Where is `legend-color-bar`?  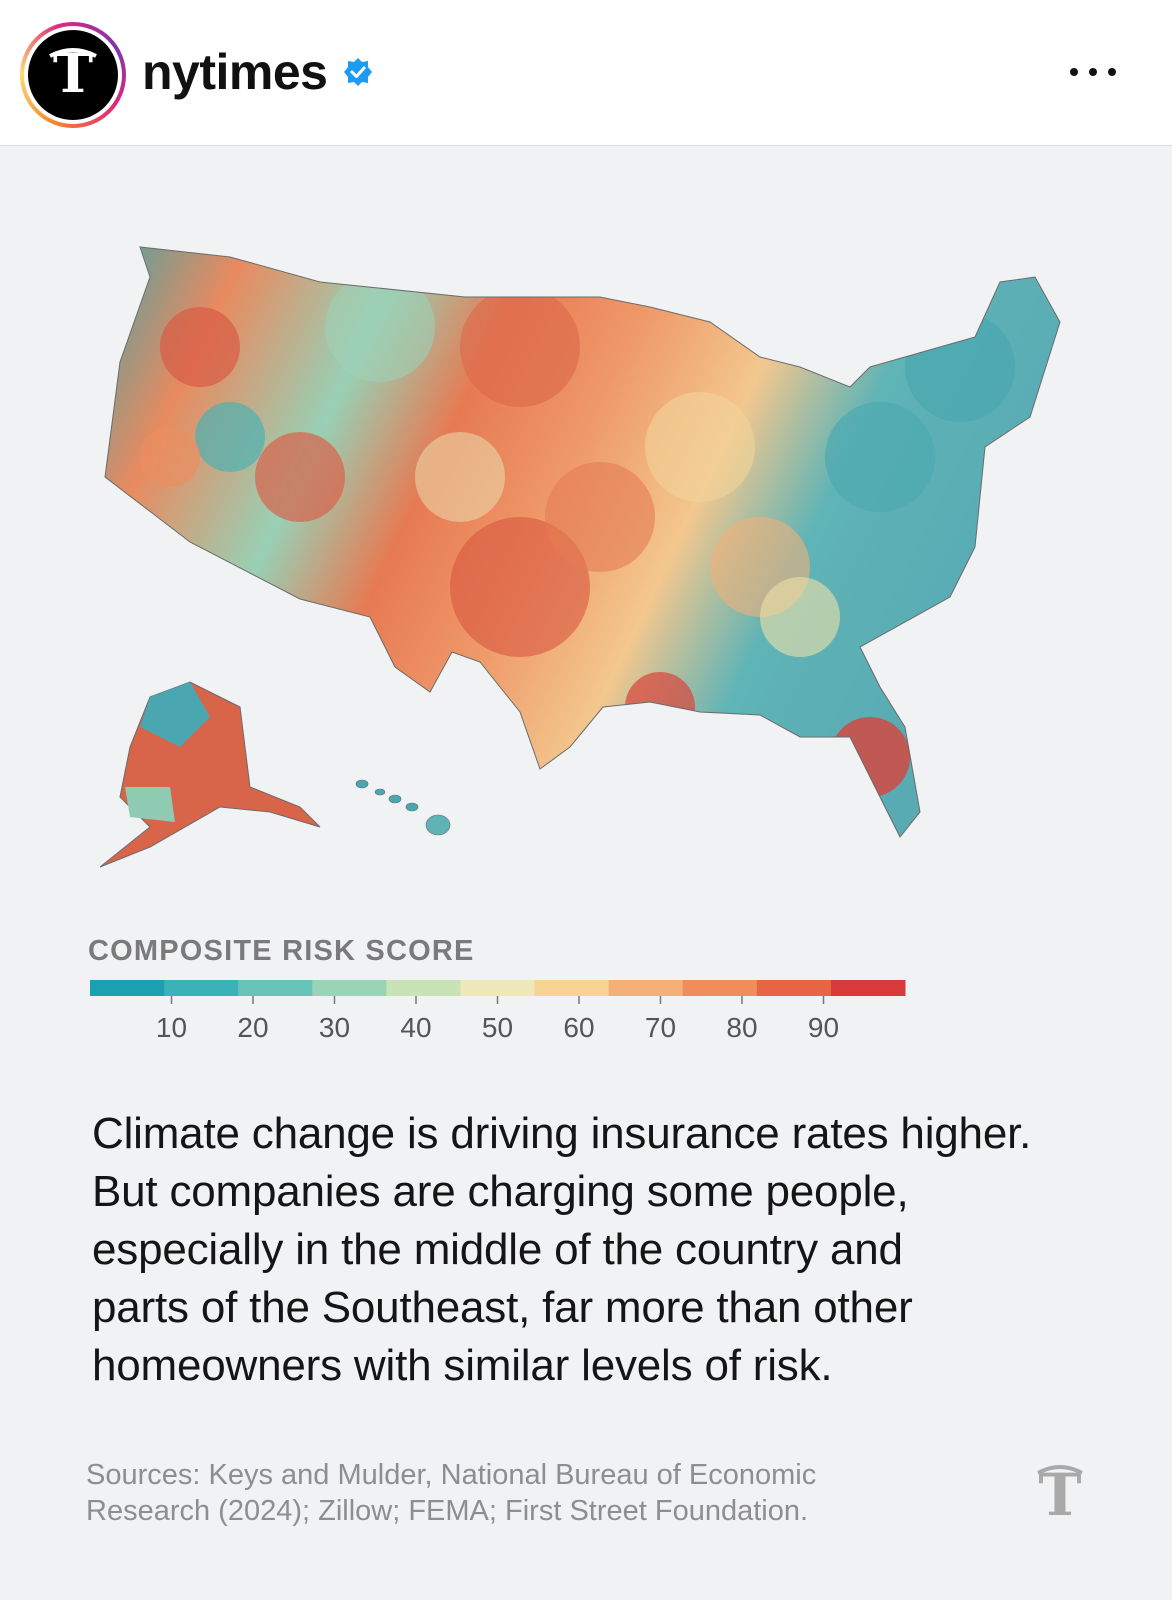 legend-color-bar is located at coordinates (498, 992).